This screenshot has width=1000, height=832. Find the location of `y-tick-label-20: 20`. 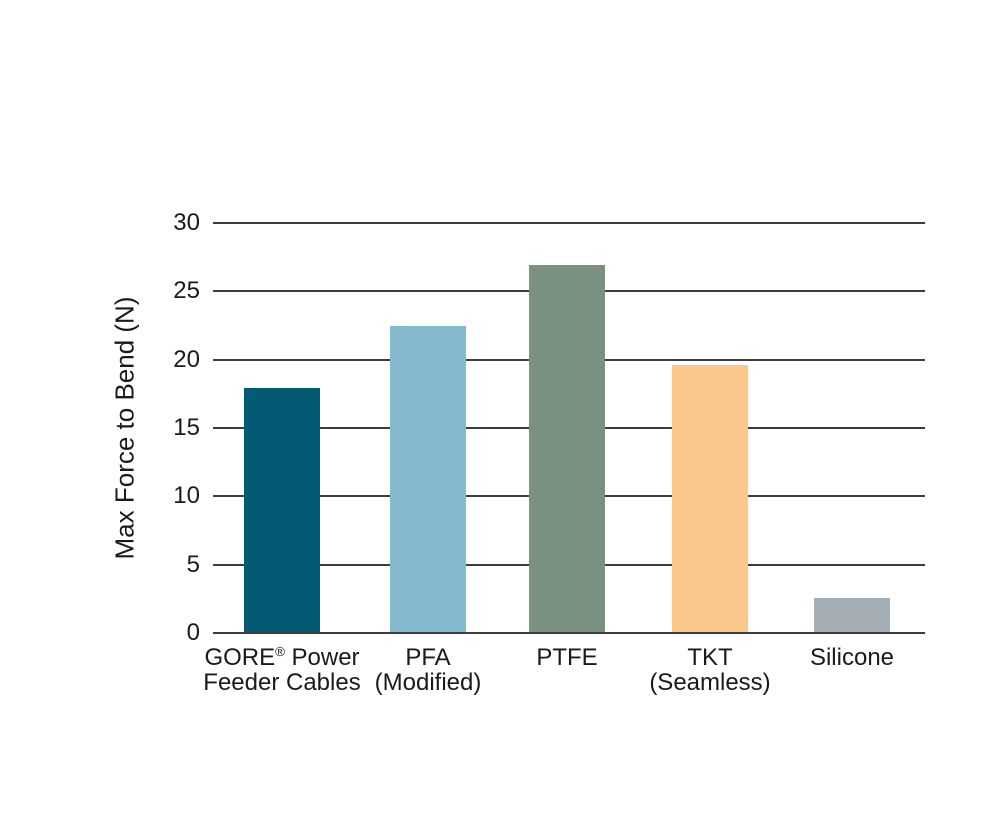

y-tick-label-20: 20 is located at coordinates (186, 359).